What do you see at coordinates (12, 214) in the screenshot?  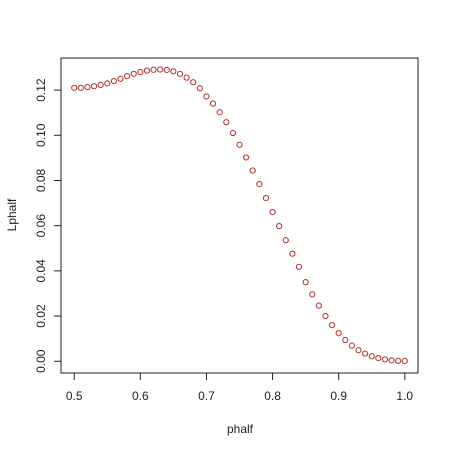 I see `y-axis-label: Lphalf` at bounding box center [12, 214].